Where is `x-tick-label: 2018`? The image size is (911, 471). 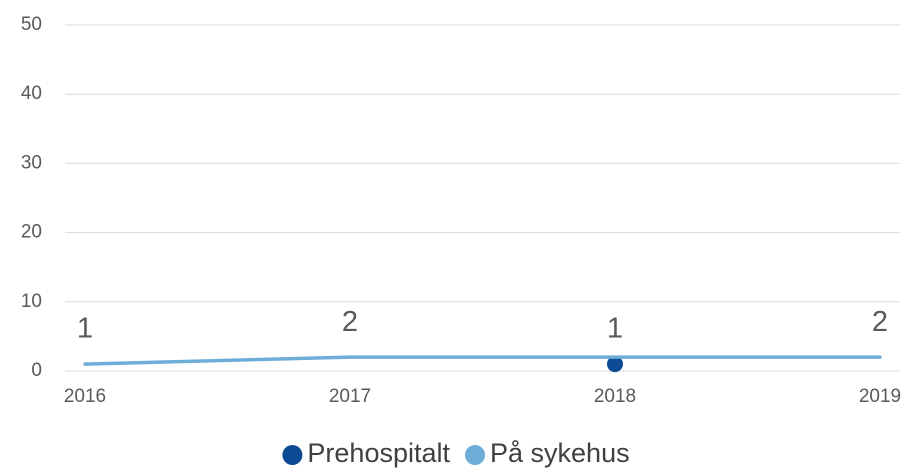
x-tick-label: 2018 is located at coordinates (615, 396).